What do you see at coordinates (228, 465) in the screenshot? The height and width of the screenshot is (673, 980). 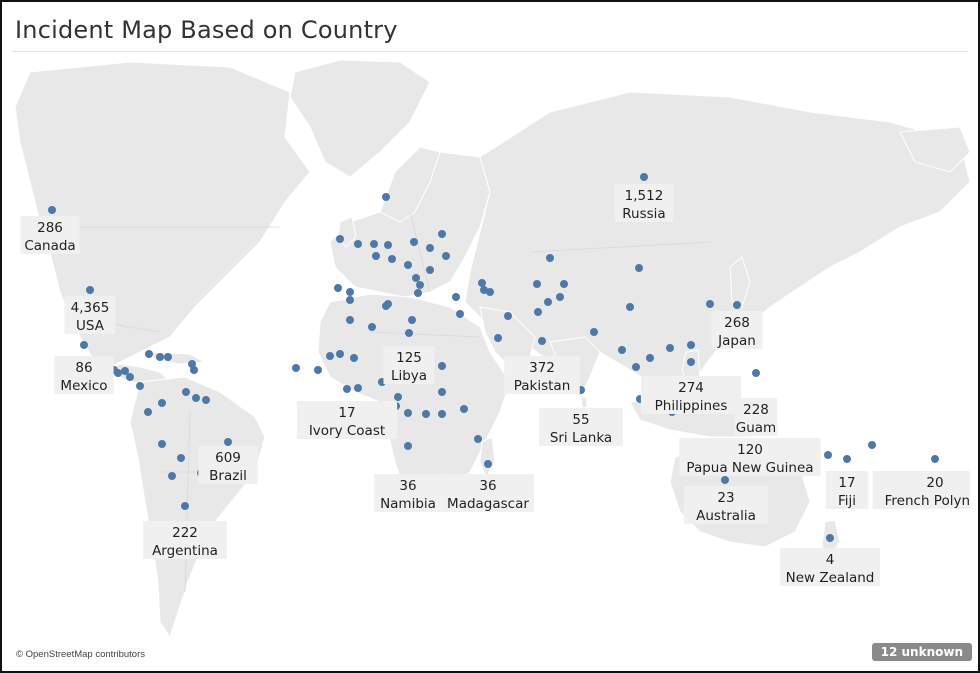 I see `country-label-brazil: 609 Brazil` at bounding box center [228, 465].